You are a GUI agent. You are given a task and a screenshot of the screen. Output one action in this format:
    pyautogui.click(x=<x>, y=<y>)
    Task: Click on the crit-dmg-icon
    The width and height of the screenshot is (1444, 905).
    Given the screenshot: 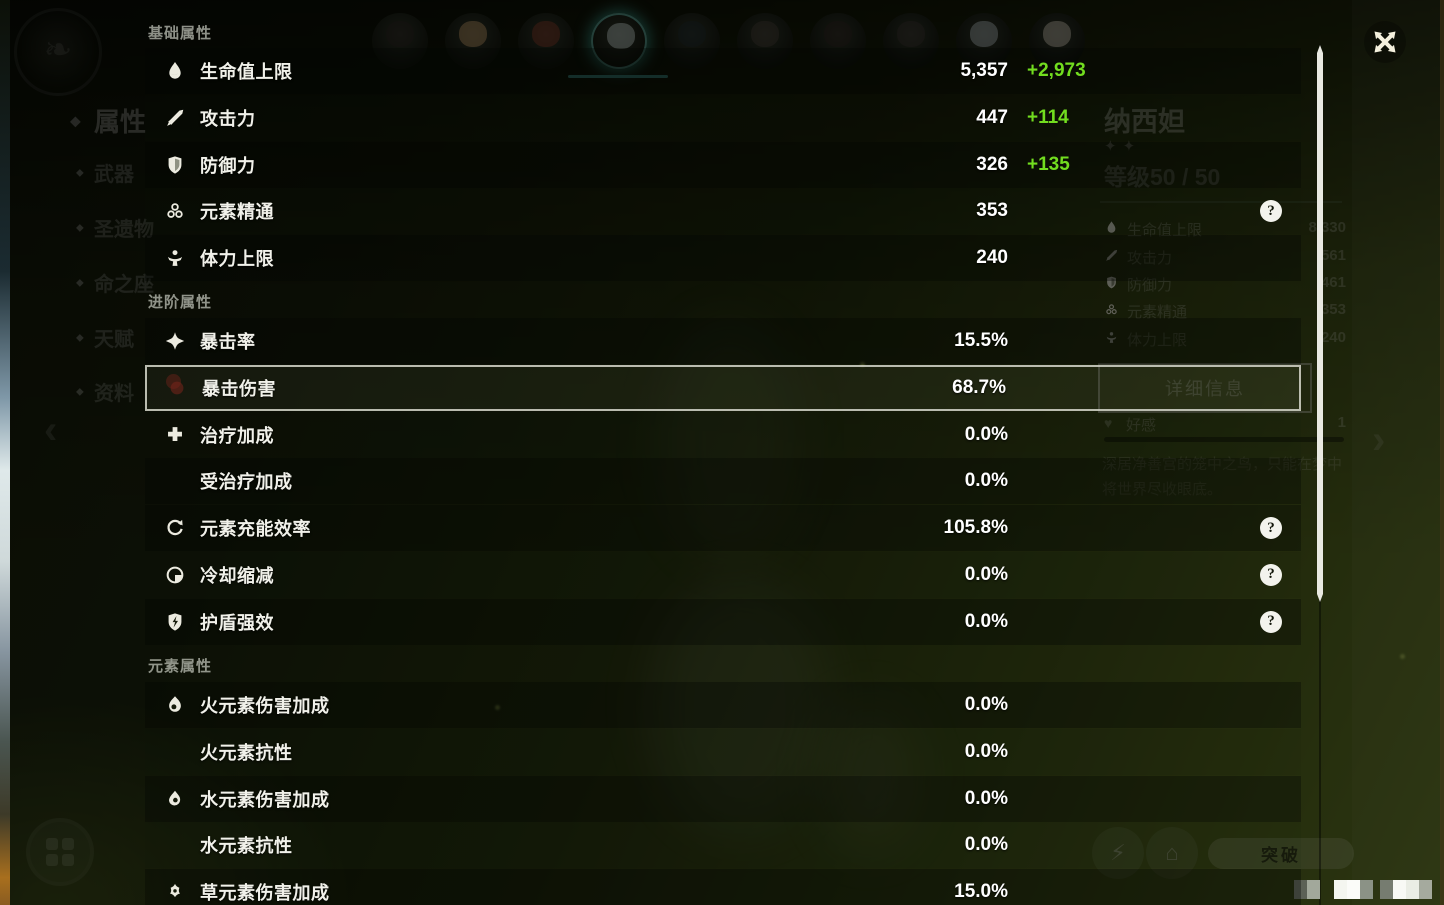 What is the action you would take?
    pyautogui.click(x=177, y=388)
    